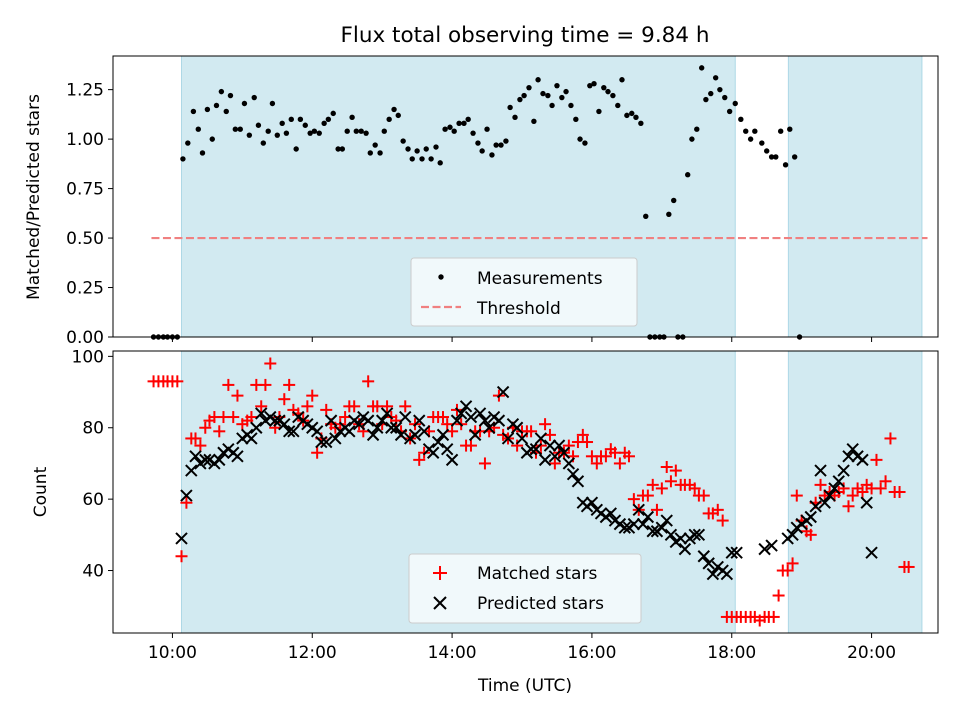 This screenshot has height=720, width=960. What do you see at coordinates (524, 686) in the screenshot?
I see `bottom-x-axis-label: Time (UTC)` at bounding box center [524, 686].